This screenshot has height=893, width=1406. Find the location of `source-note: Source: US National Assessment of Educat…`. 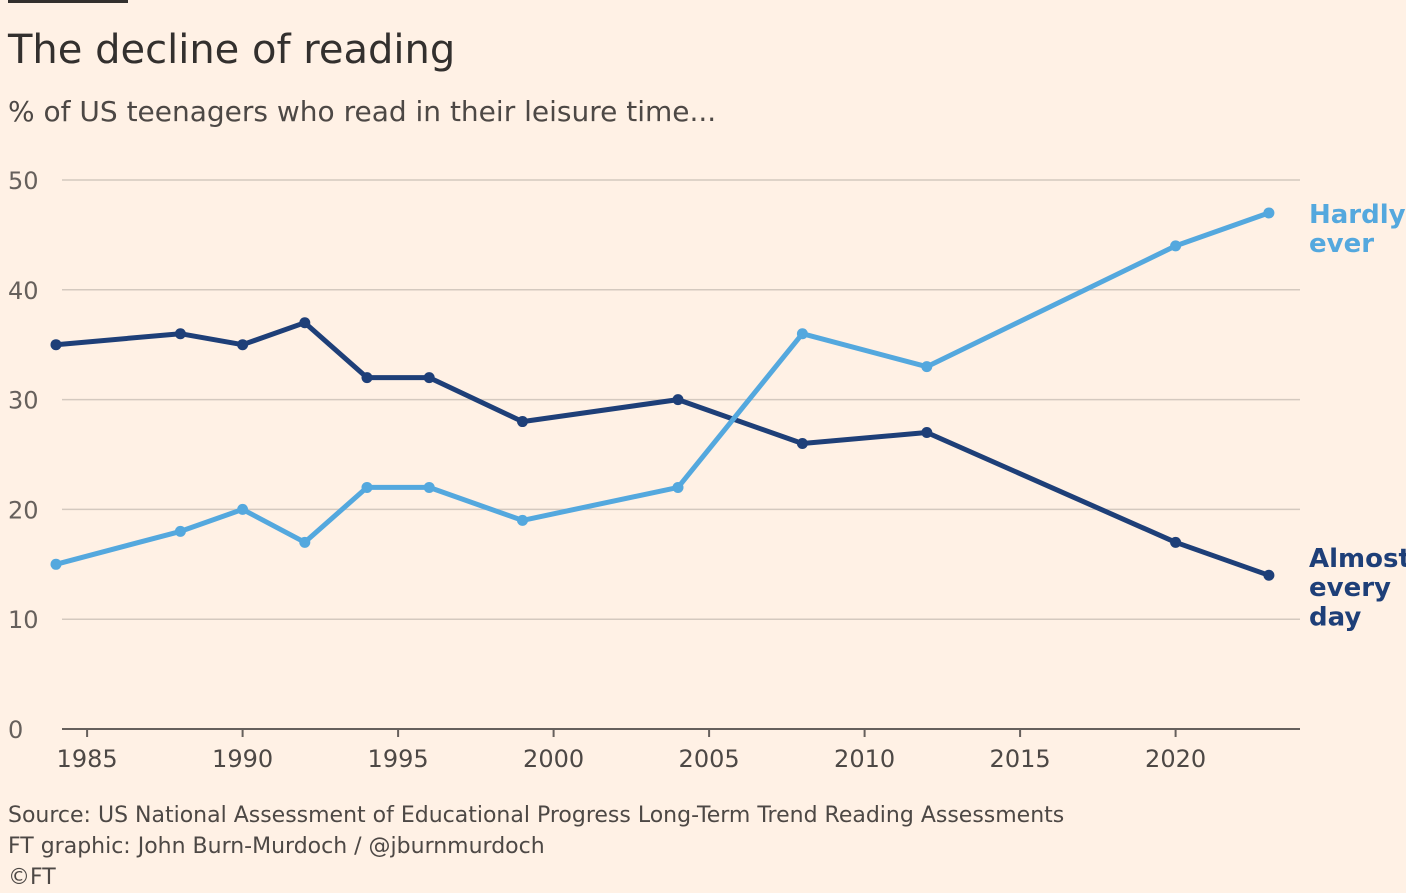

source-note: Source: US National Assessment of Educat… is located at coordinates (536, 815).